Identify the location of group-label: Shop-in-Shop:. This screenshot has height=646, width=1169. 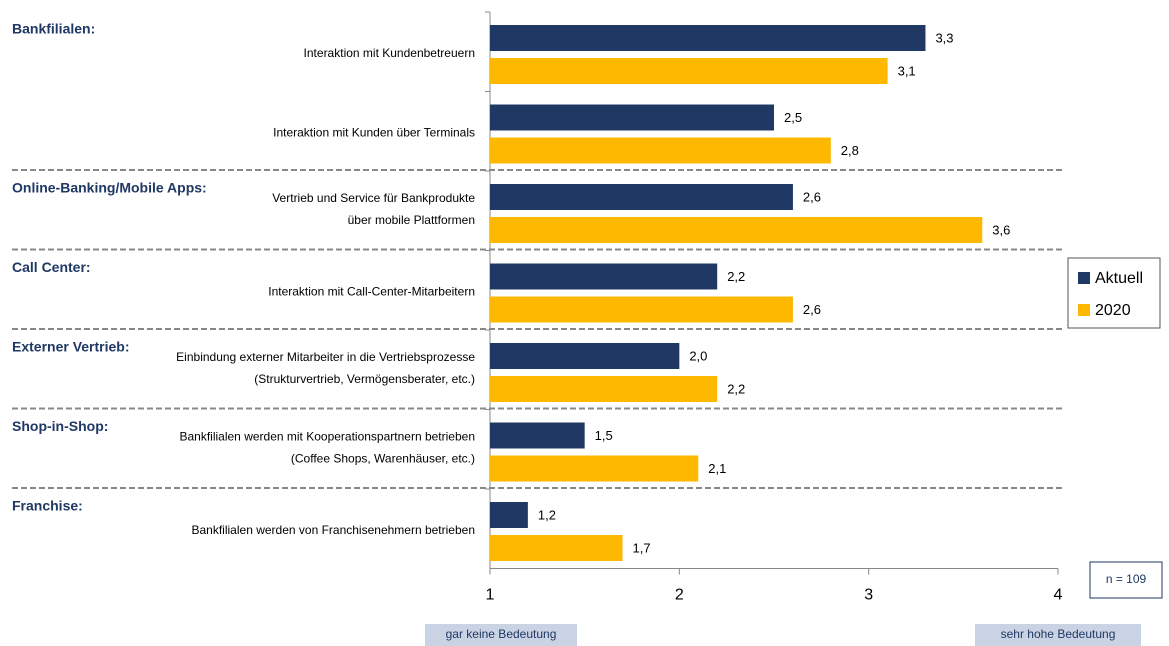
(60, 426).